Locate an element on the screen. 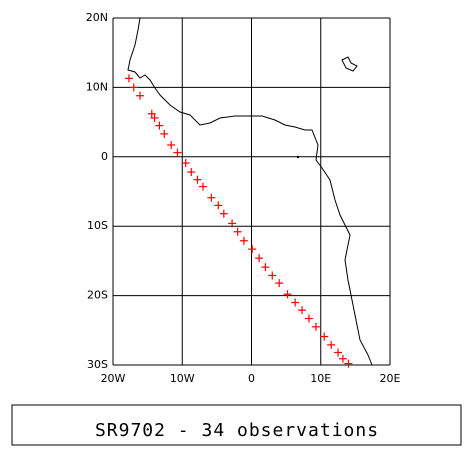 This screenshot has height=454, width=473. title-box is located at coordinates (236, 425).